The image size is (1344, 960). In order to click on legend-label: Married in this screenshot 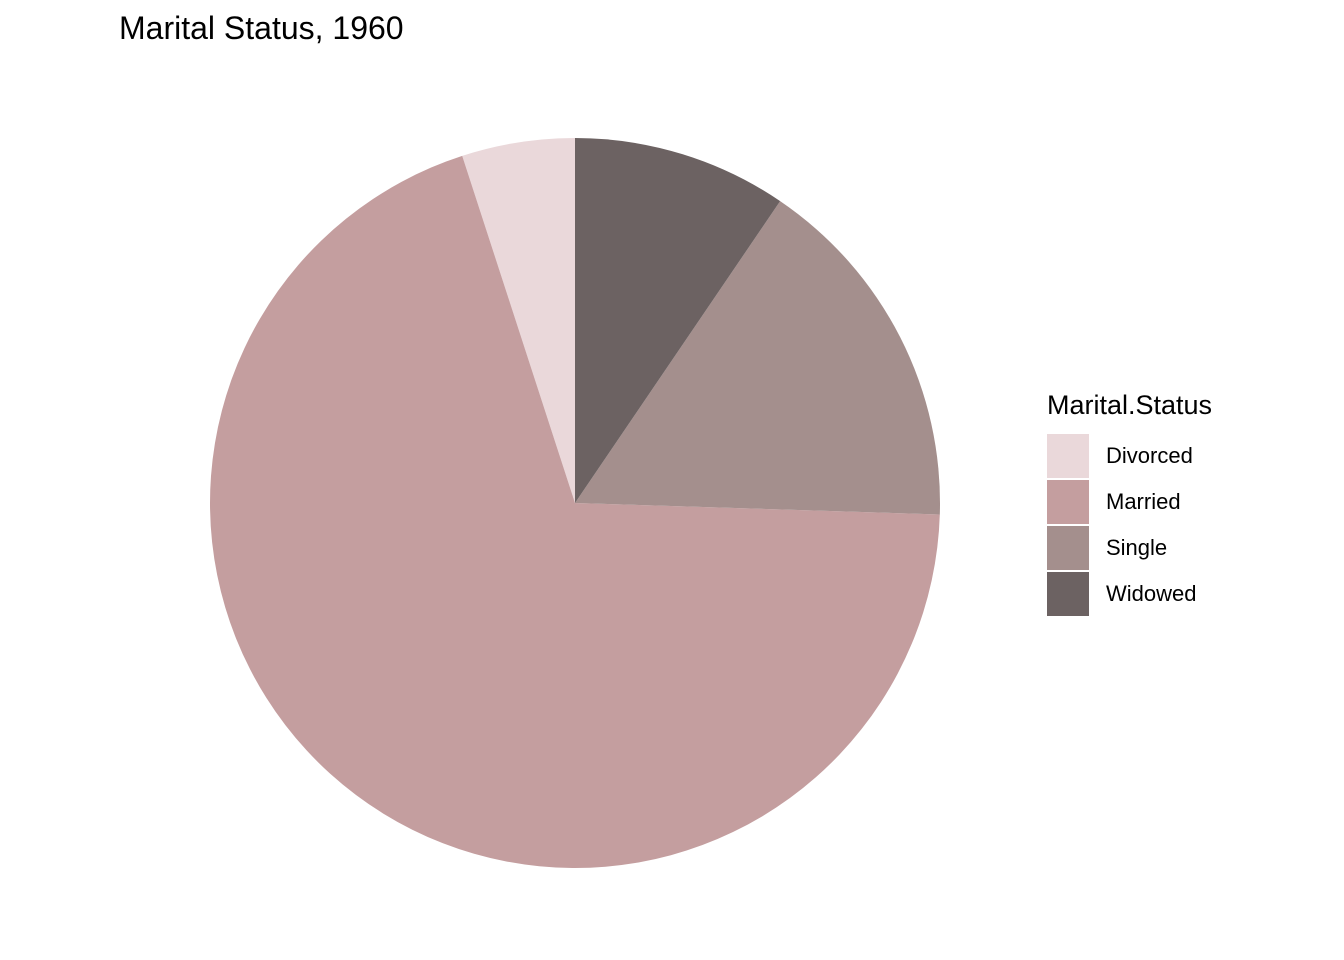, I will do `click(1143, 501)`.